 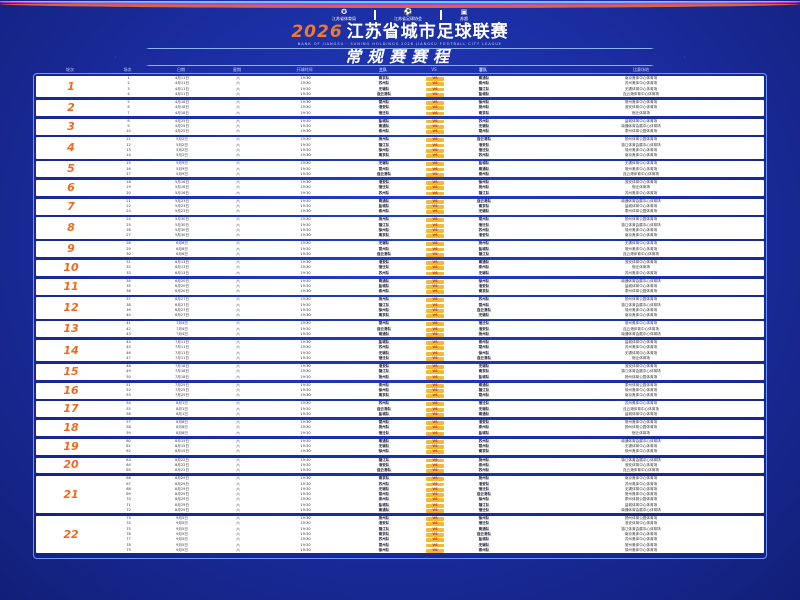 I want to click on venue: 南通体育会展中心体育场, so click(x=641, y=125).